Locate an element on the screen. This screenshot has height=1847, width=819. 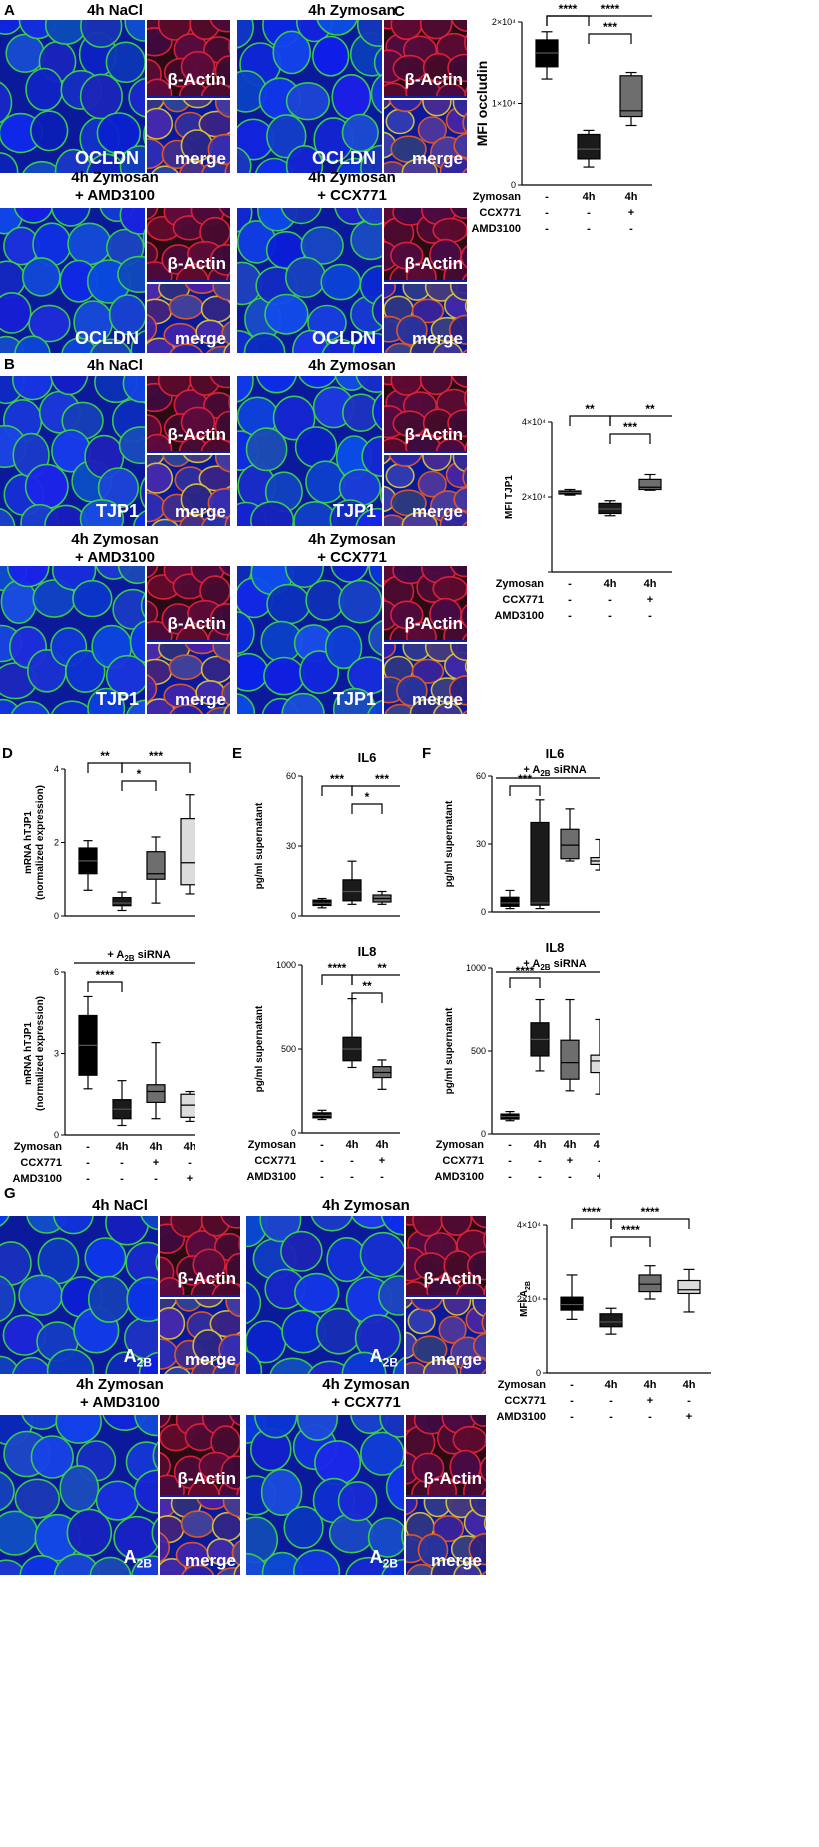
y-tick-label: 2 is located at coordinates (56, 843).